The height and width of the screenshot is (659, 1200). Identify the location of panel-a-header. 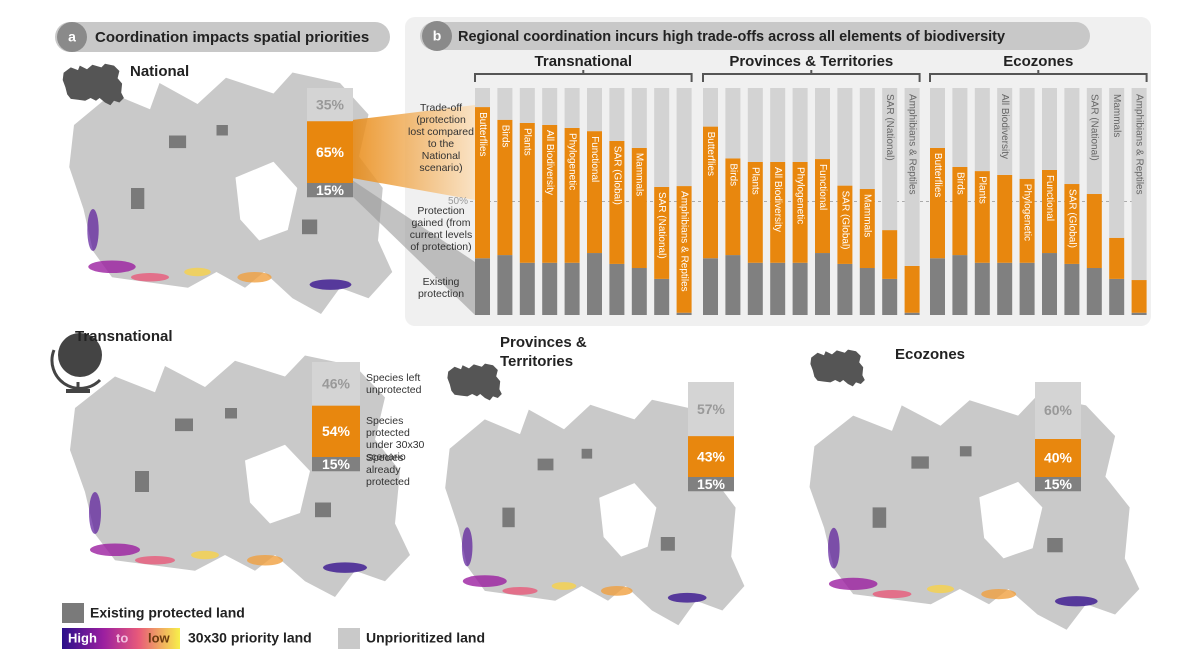
(222, 37).